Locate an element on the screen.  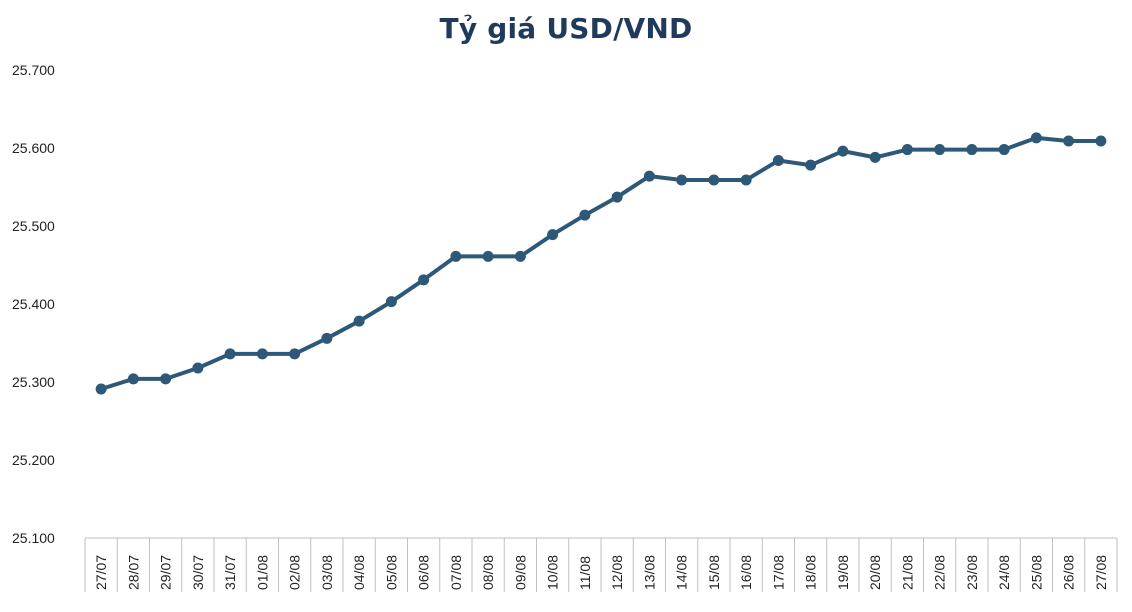
x-tick-label: 06/08 is located at coordinates (424, 572).